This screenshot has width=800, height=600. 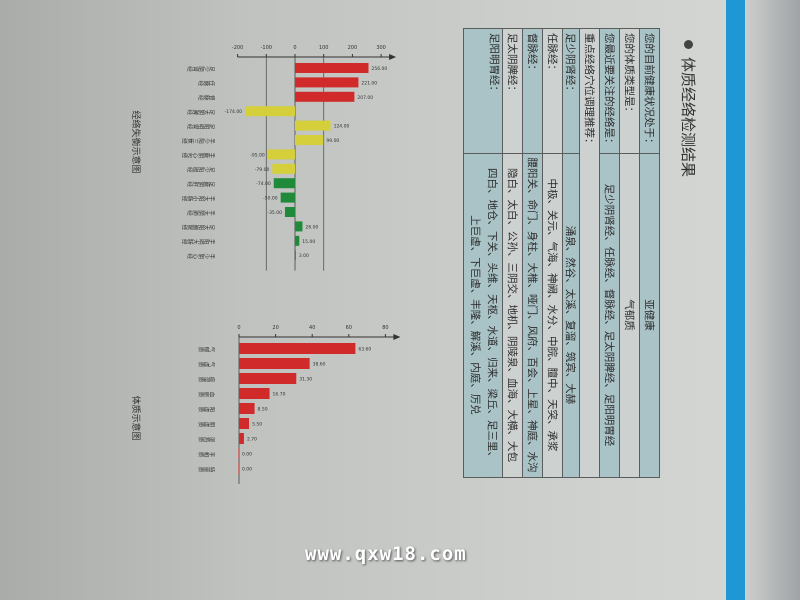 I want to click on category-label: 手太阳小肠经, so click(x=199, y=198).